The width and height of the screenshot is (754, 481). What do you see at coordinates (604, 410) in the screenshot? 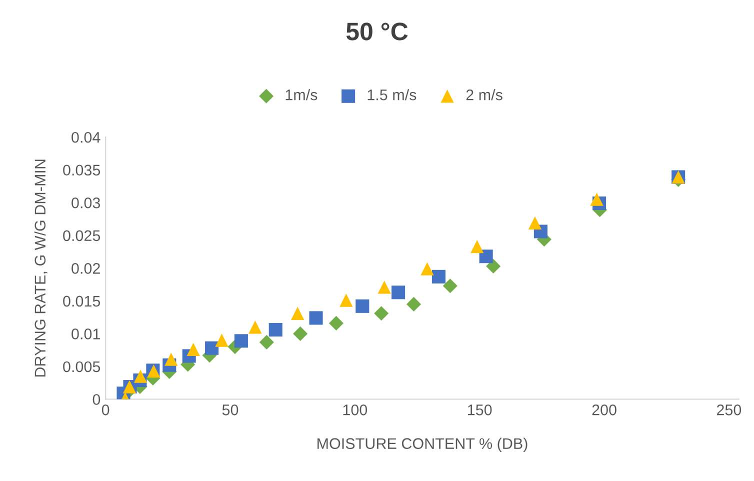
I see `x-tick-label: 200` at bounding box center [604, 410].